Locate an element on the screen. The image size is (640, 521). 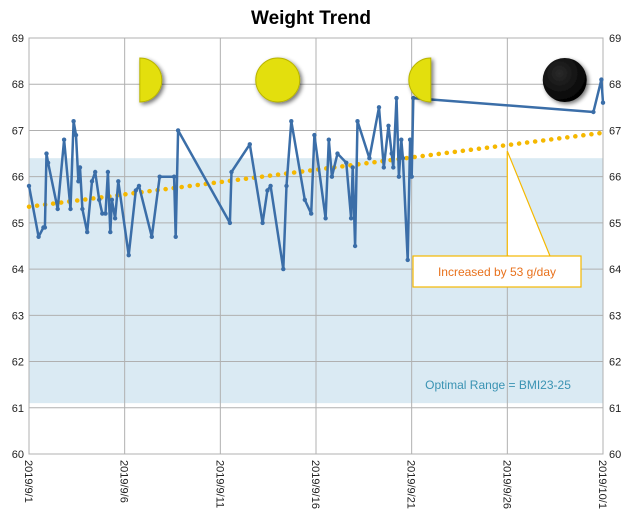
moon-first-quarter-icon is located at coordinates (151, 80).